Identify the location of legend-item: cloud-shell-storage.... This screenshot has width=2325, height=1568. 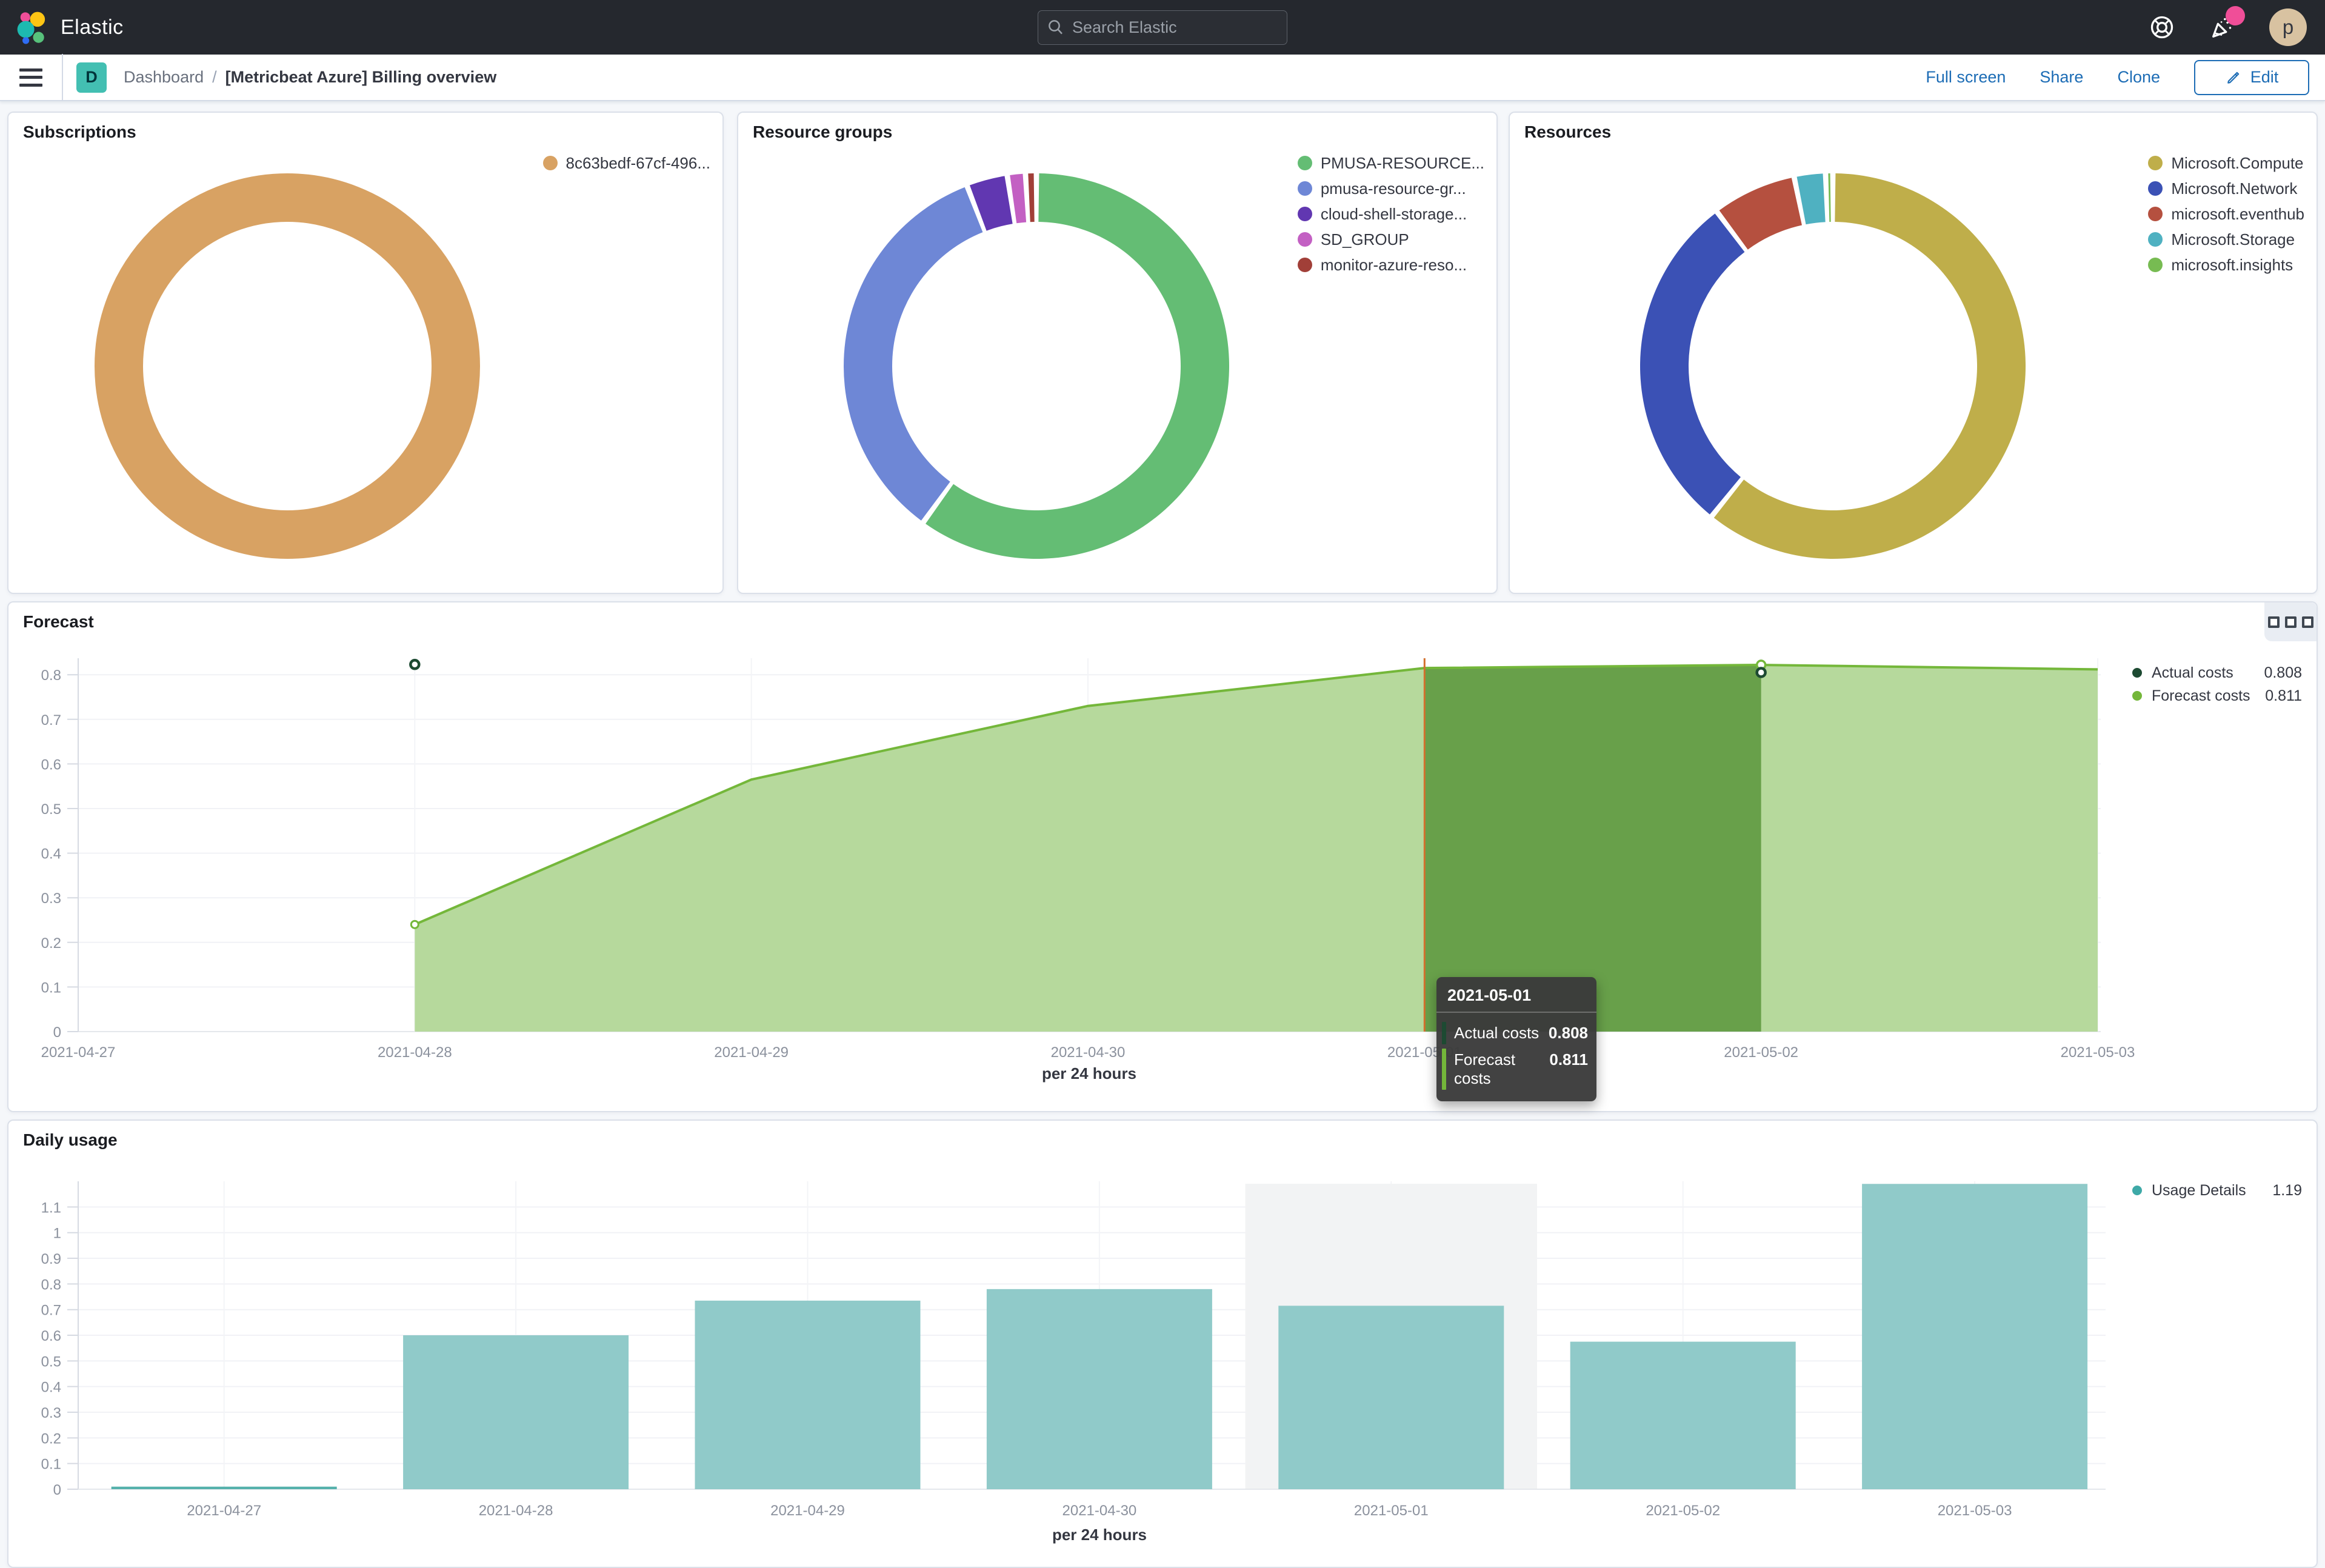
(1390, 214).